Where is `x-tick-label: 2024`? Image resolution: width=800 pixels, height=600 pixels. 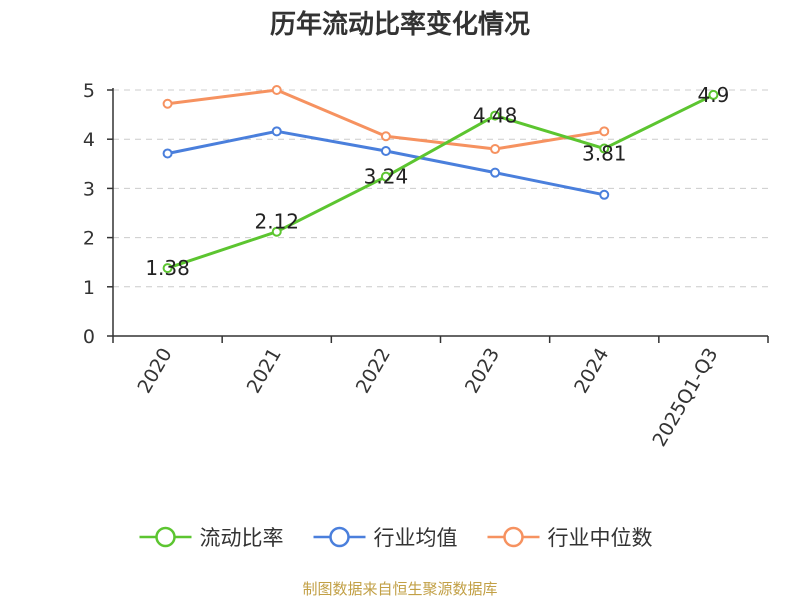 x-tick-label: 2024 is located at coordinates (591, 370).